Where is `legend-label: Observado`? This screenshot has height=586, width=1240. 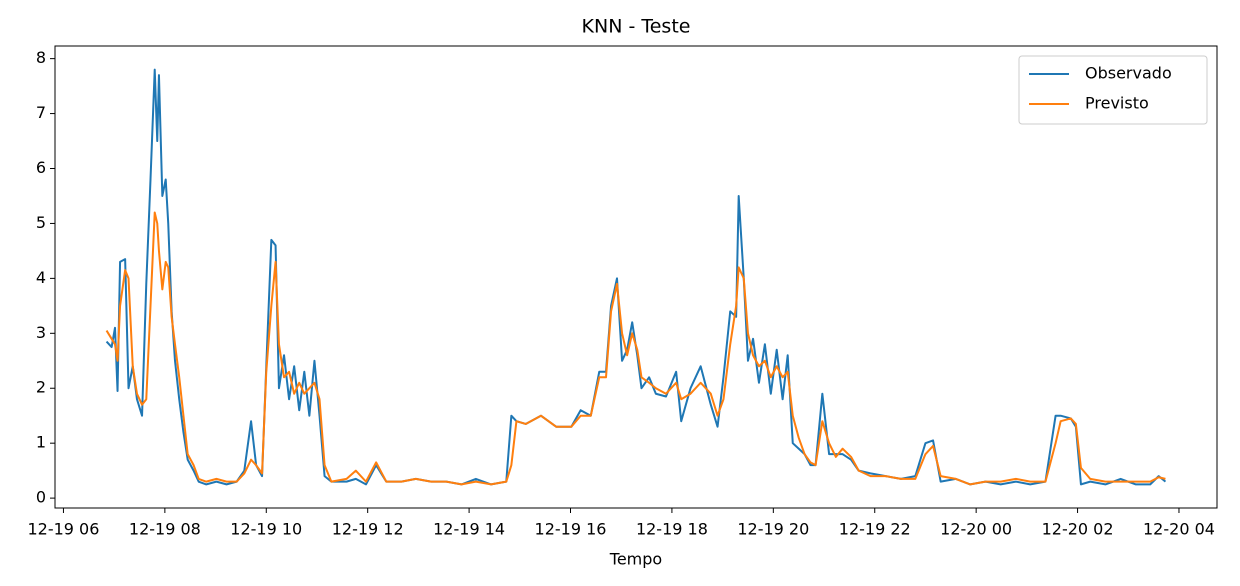 legend-label: Observado is located at coordinates (1128, 73).